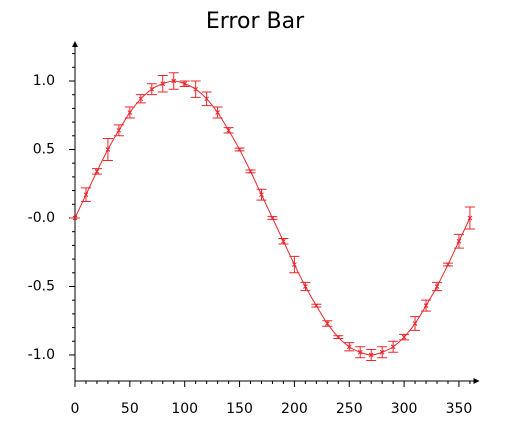  Describe the element at coordinates (130, 409) in the screenshot. I see `x-tick-label: 50` at that location.